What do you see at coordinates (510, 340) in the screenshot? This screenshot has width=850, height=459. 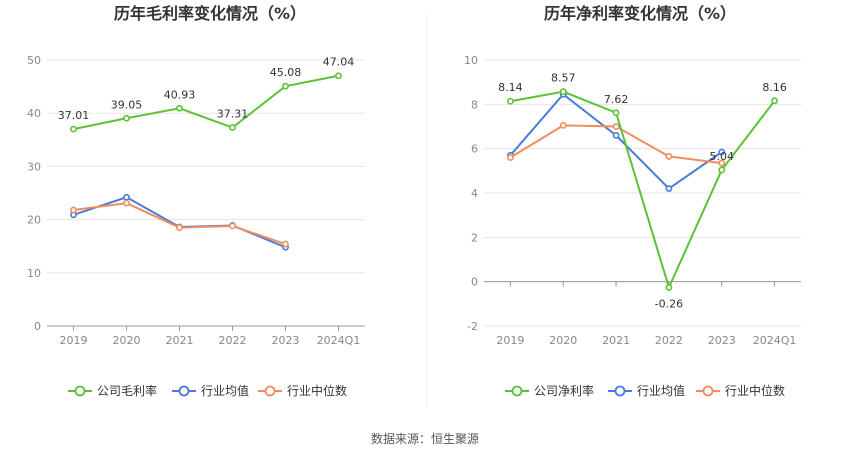 I see `x-tick-label-1-0: 2019` at bounding box center [510, 340].